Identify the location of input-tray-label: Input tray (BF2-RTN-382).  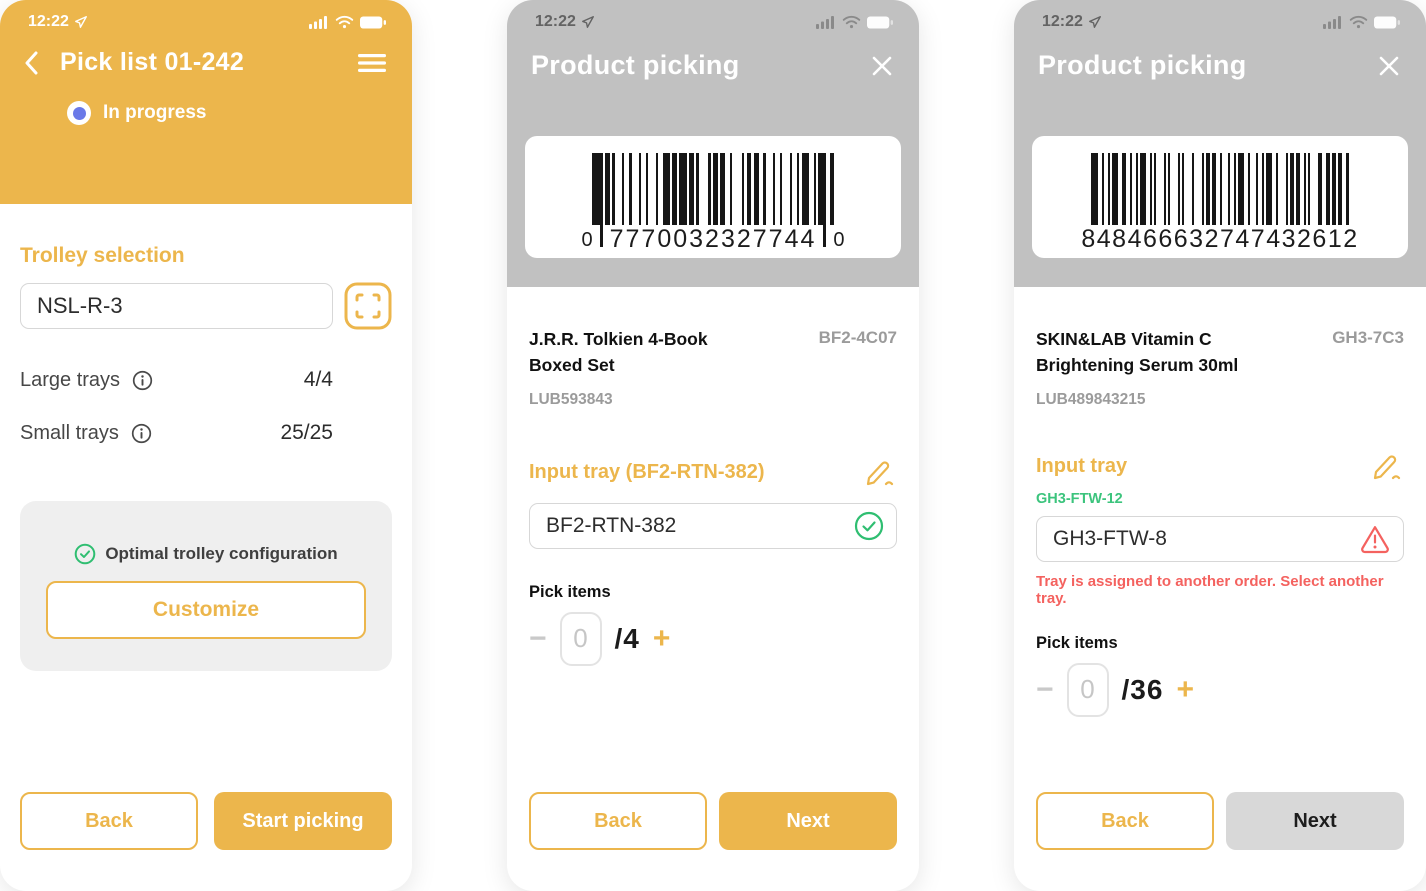
(647, 472).